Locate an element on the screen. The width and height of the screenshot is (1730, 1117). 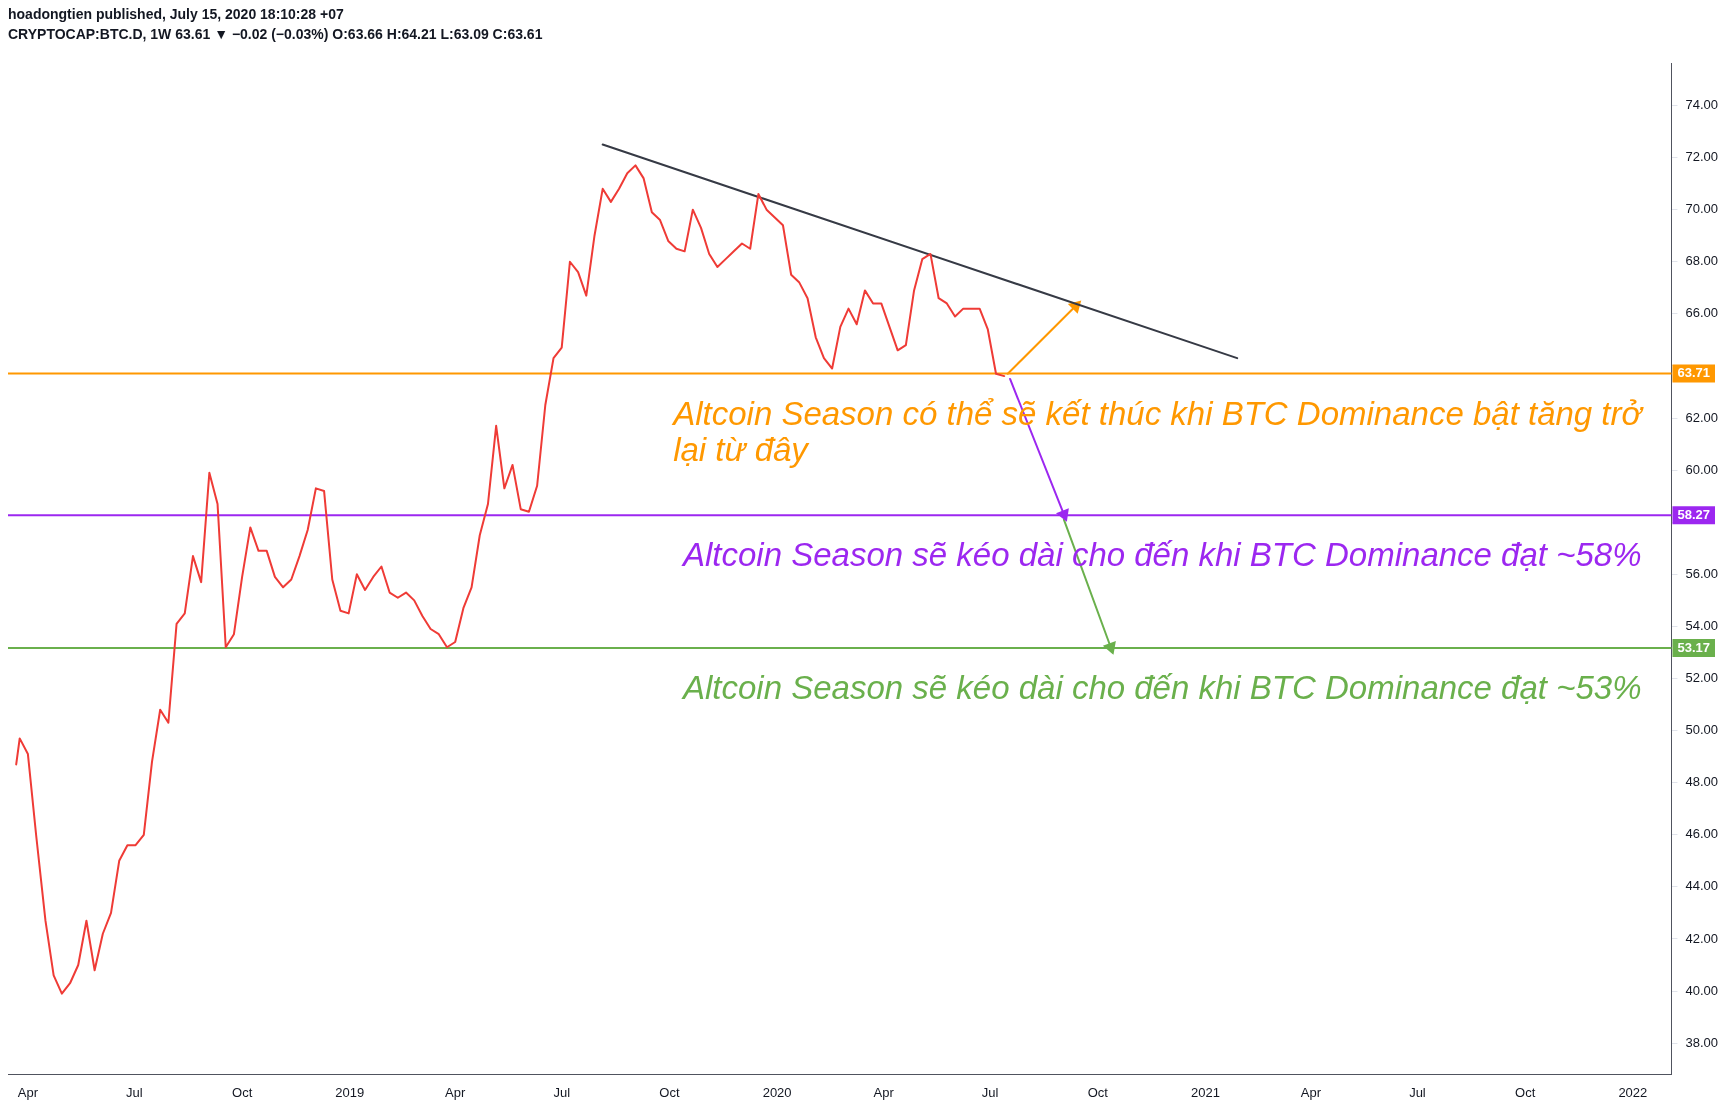
chart-title: hoadongtien published, July 15, 2020 18:10:28 +07 is located at coordinates (176, 14).